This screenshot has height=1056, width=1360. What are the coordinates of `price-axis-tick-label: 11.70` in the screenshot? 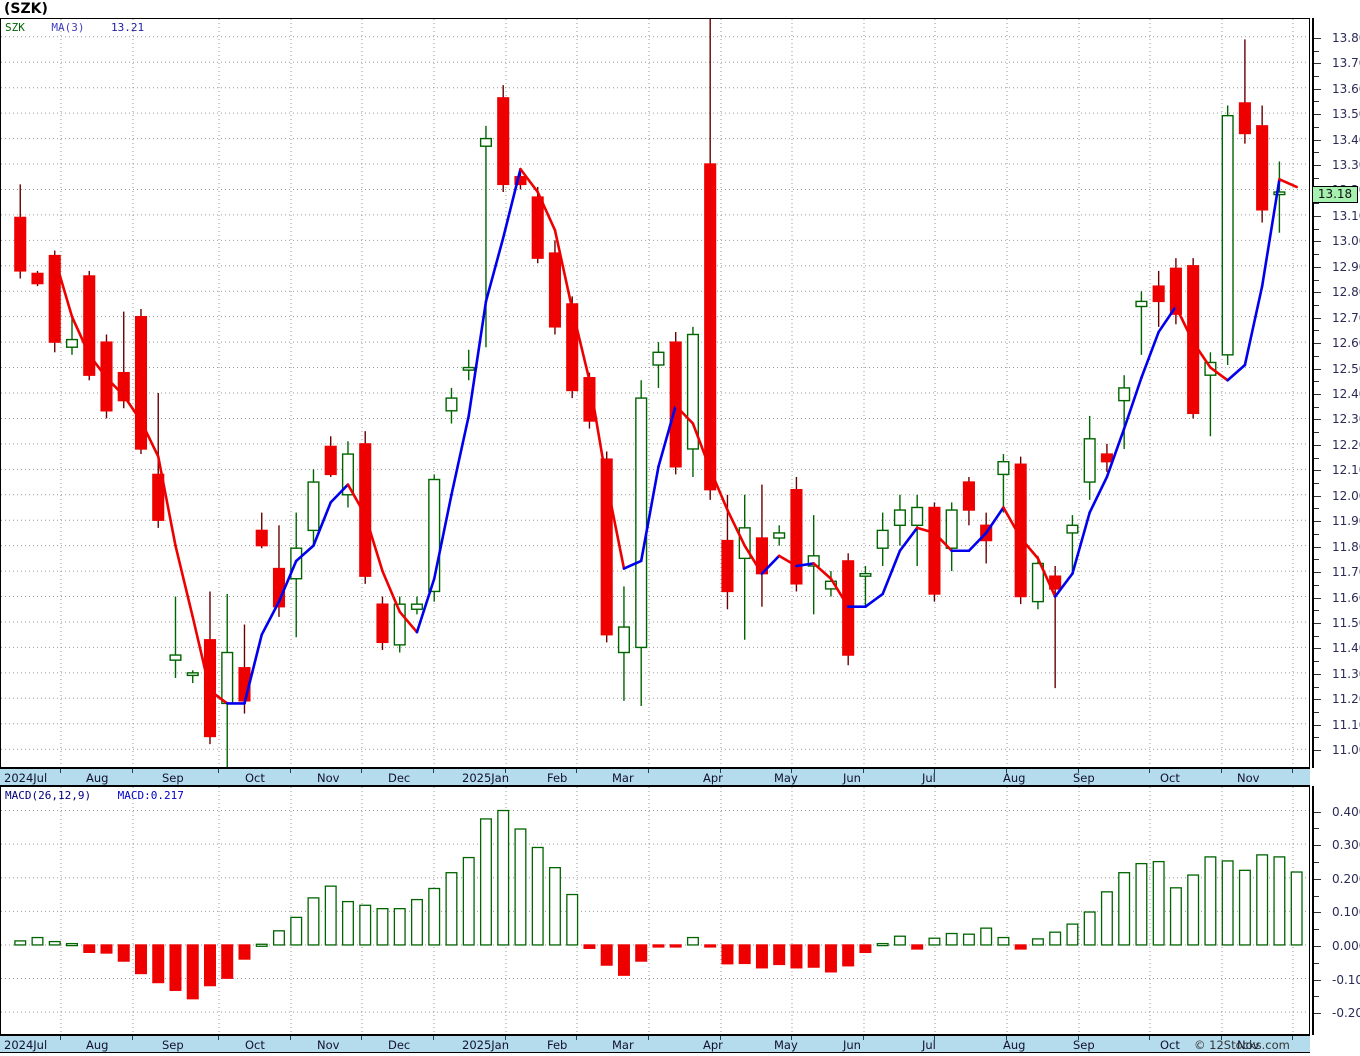 It's located at (1346, 572).